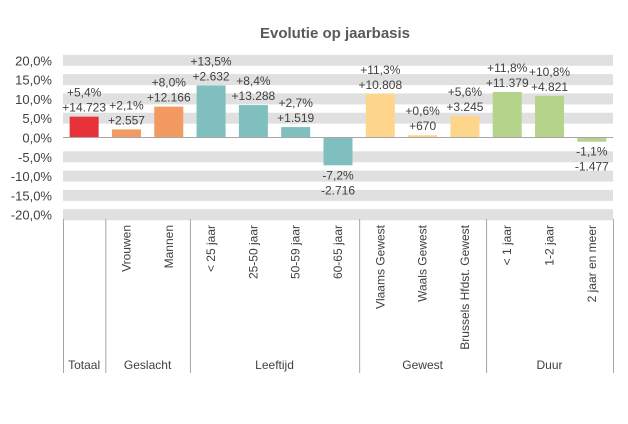 The image size is (628, 424). Describe the element at coordinates (211, 76) in the screenshot. I see `data-label-abs: +2.632` at that location.